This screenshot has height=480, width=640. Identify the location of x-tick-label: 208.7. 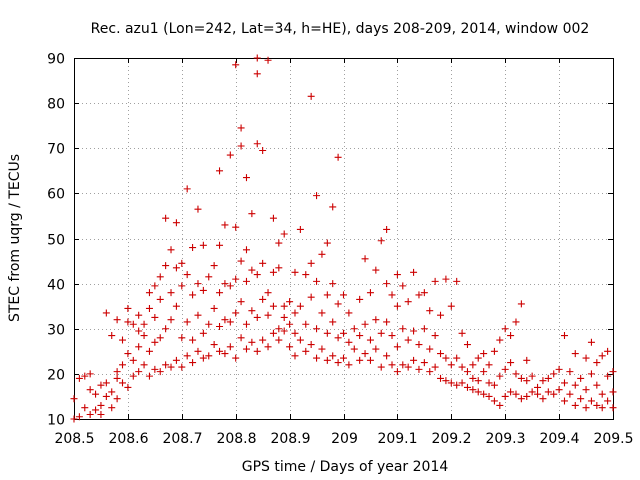
(182, 439).